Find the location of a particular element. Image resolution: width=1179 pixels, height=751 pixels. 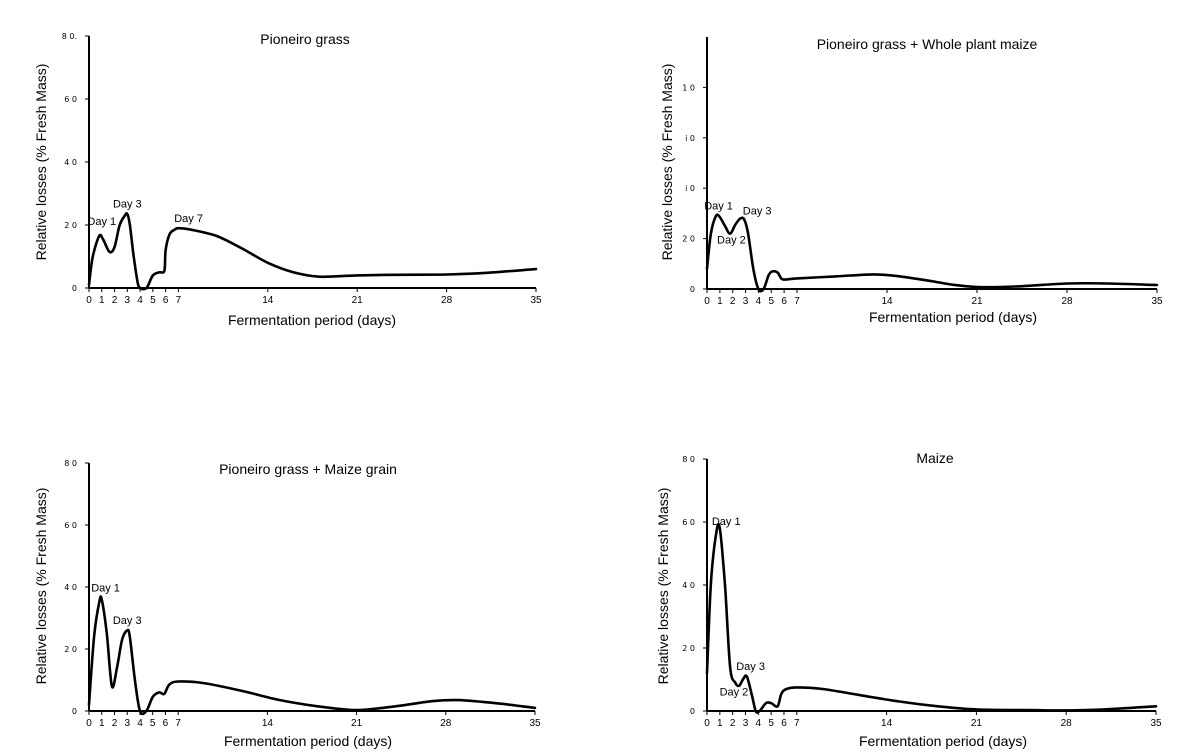

annotations: Day 1 Day 3 Day 7 is located at coordinates (145, 213).